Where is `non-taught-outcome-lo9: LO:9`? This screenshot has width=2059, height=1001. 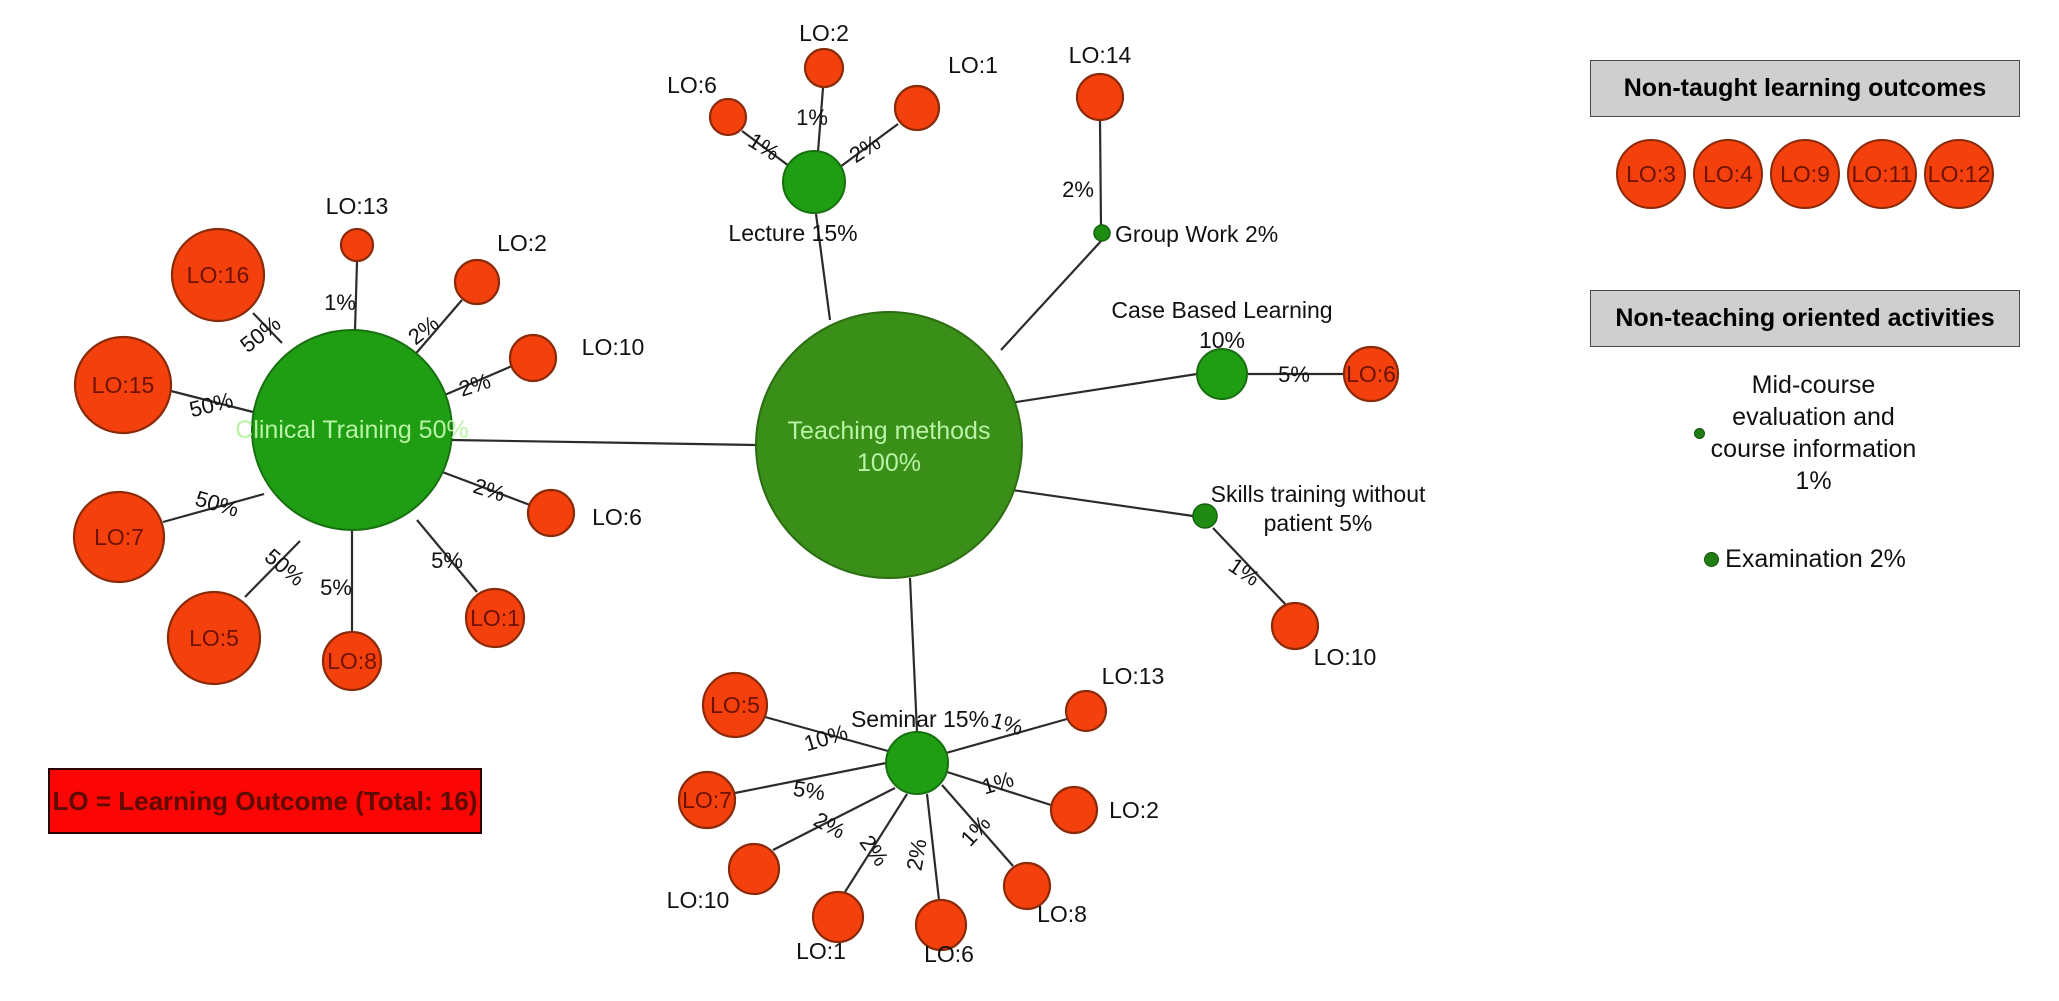
non-taught-outcome-lo9: LO:9 is located at coordinates (1805, 174).